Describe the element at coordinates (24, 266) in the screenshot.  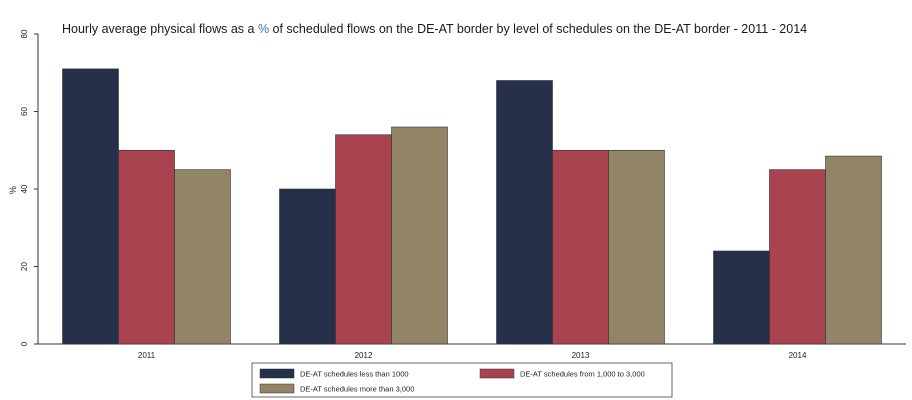
I see `y-tick-label: 20` at that location.